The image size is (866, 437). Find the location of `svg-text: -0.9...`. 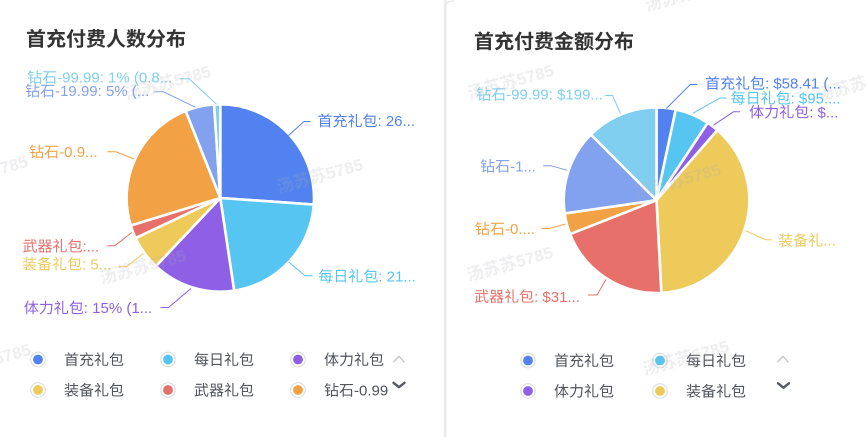

svg-text: -0.9... is located at coordinates (78, 152).